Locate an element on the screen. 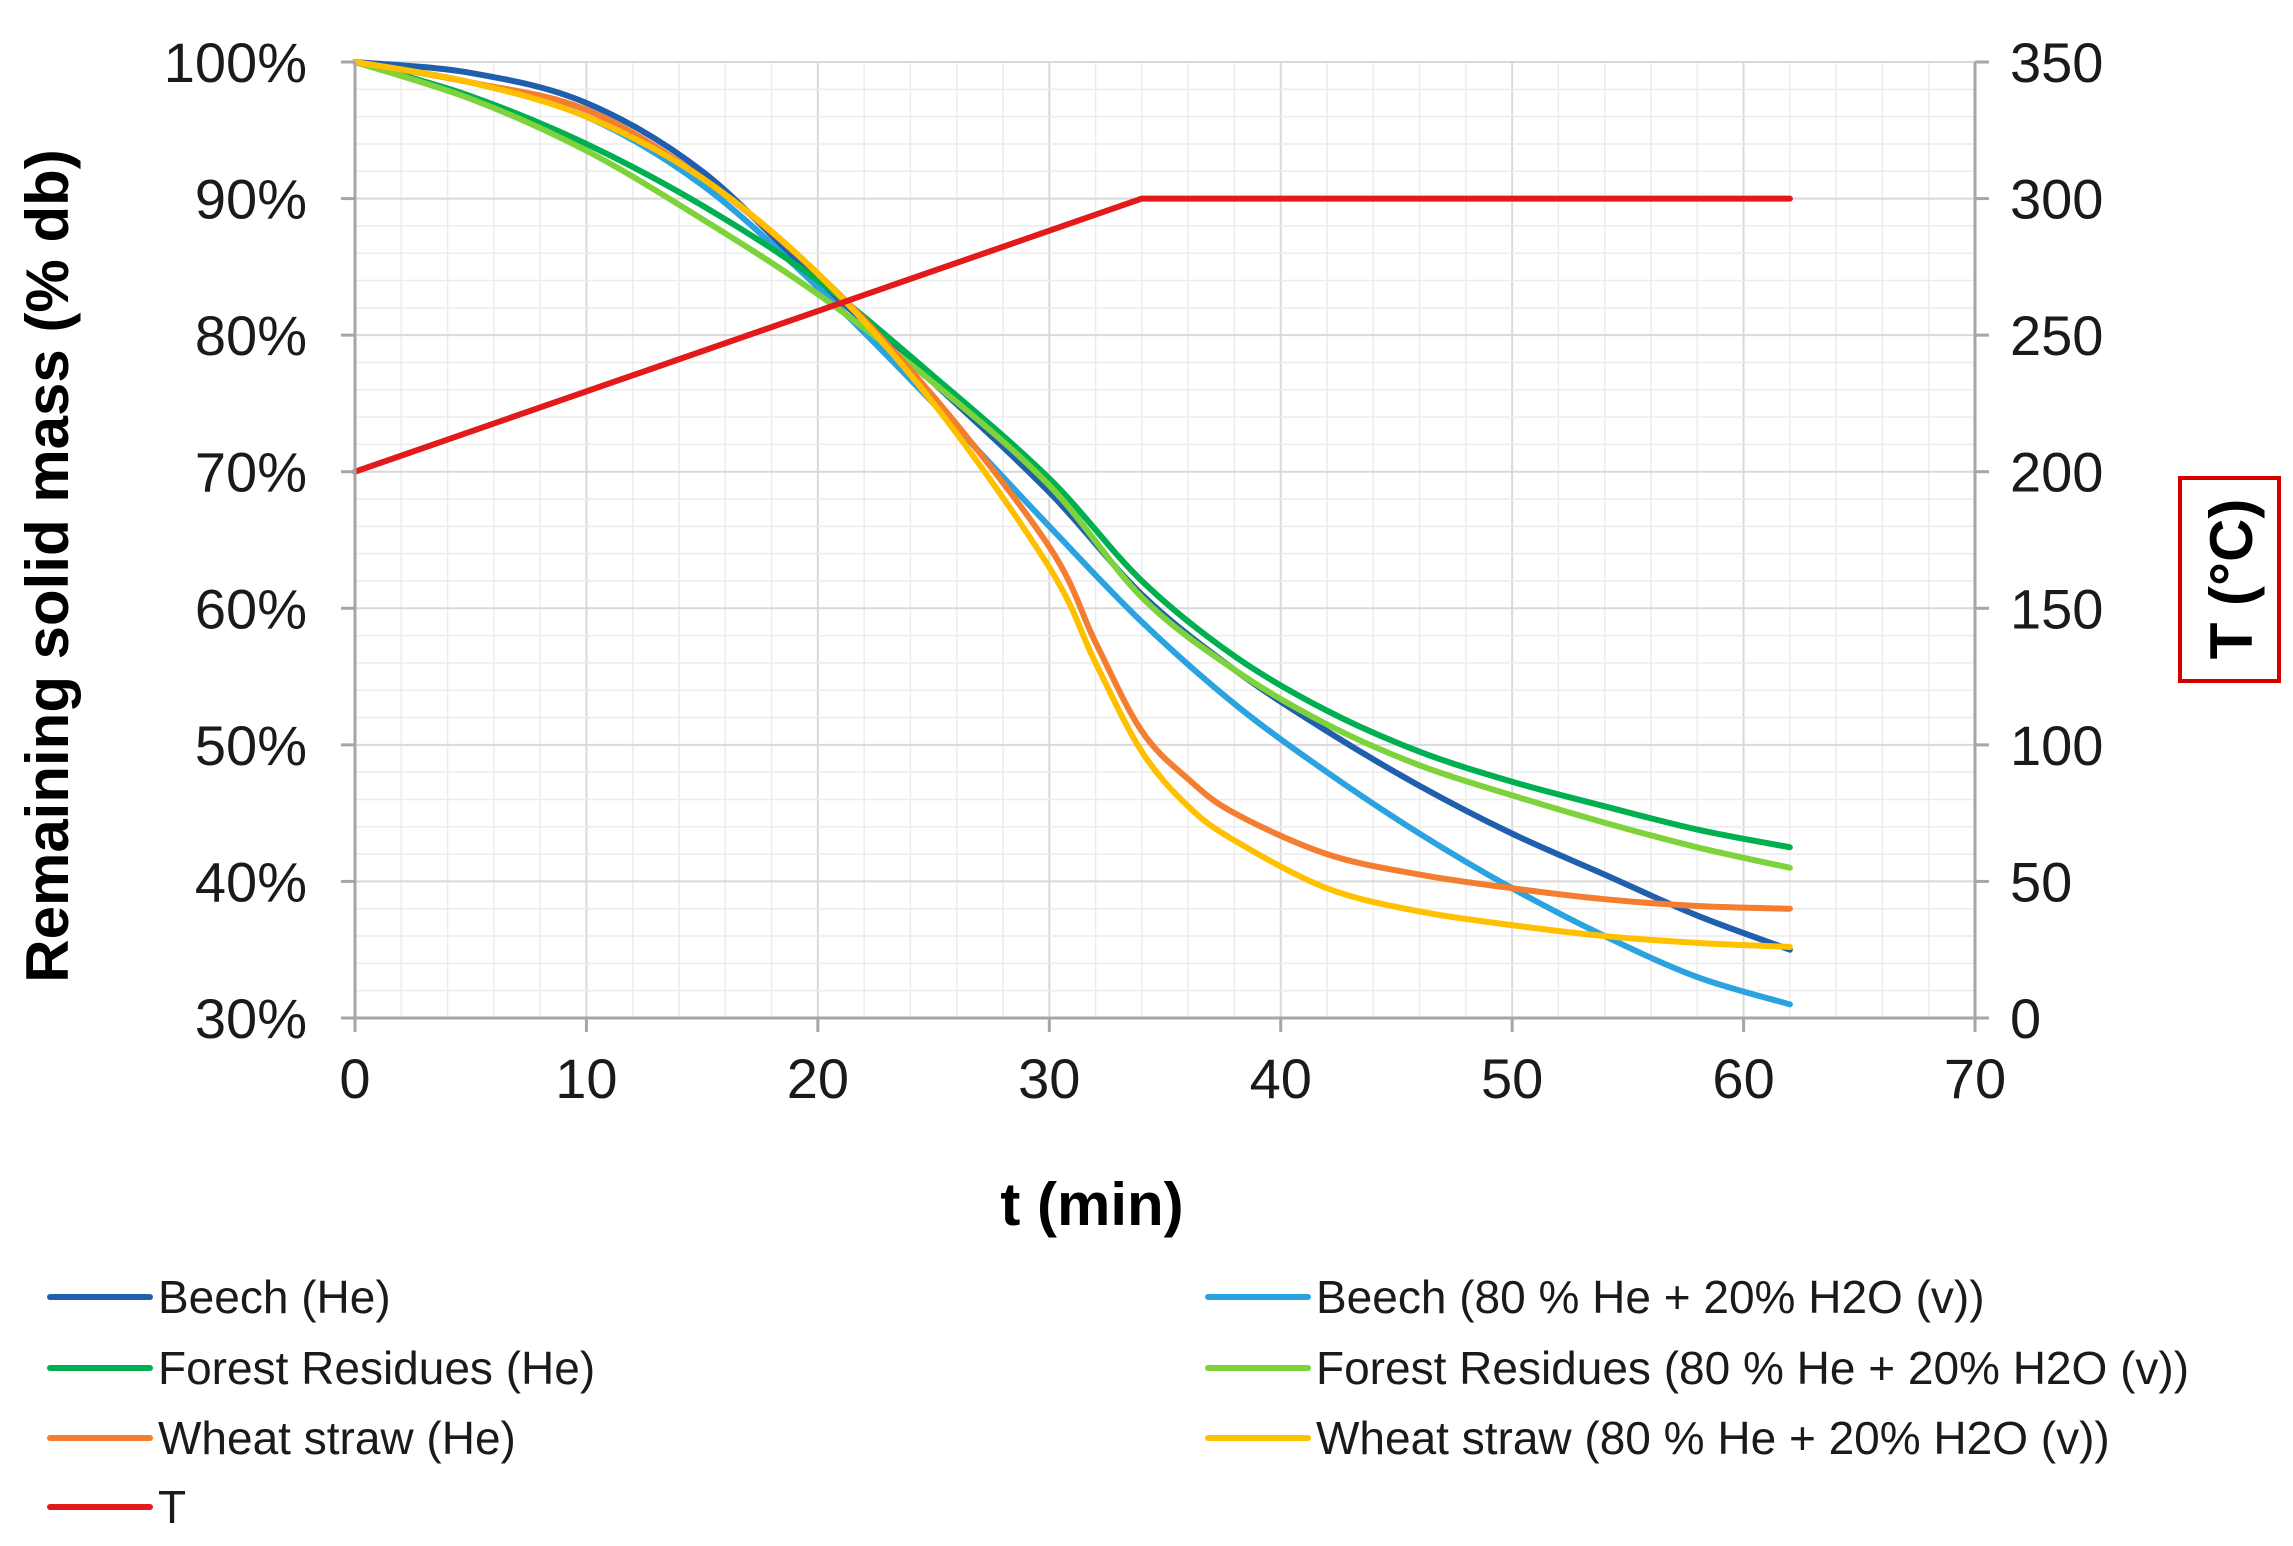 This screenshot has width=2293, height=1546. y-tick-label: 90% is located at coordinates (251, 199).